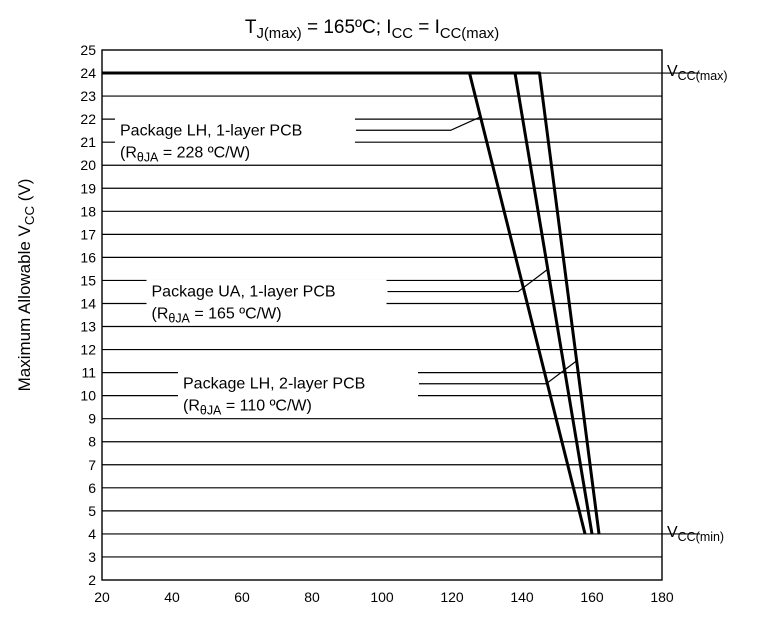 This screenshot has width=762, height=617. What do you see at coordinates (88, 280) in the screenshot?
I see `y-tick-label: 15` at bounding box center [88, 280].